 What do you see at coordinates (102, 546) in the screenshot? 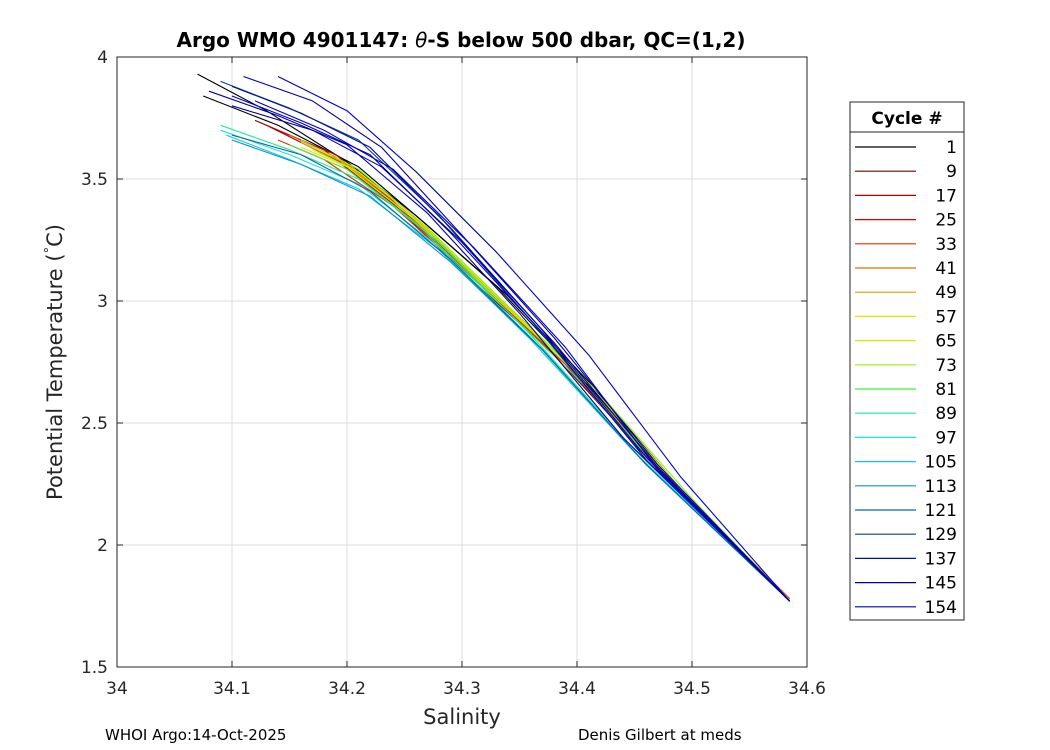
I see `y-tick-label: 2` at bounding box center [102, 546].